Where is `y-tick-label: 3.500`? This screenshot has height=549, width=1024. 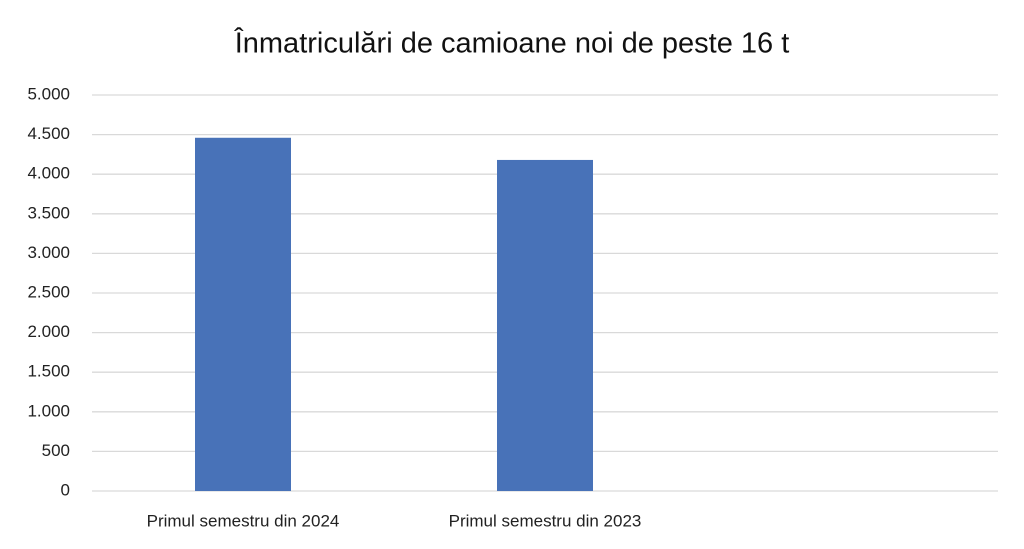 y-tick-label: 3.500 is located at coordinates (48, 212).